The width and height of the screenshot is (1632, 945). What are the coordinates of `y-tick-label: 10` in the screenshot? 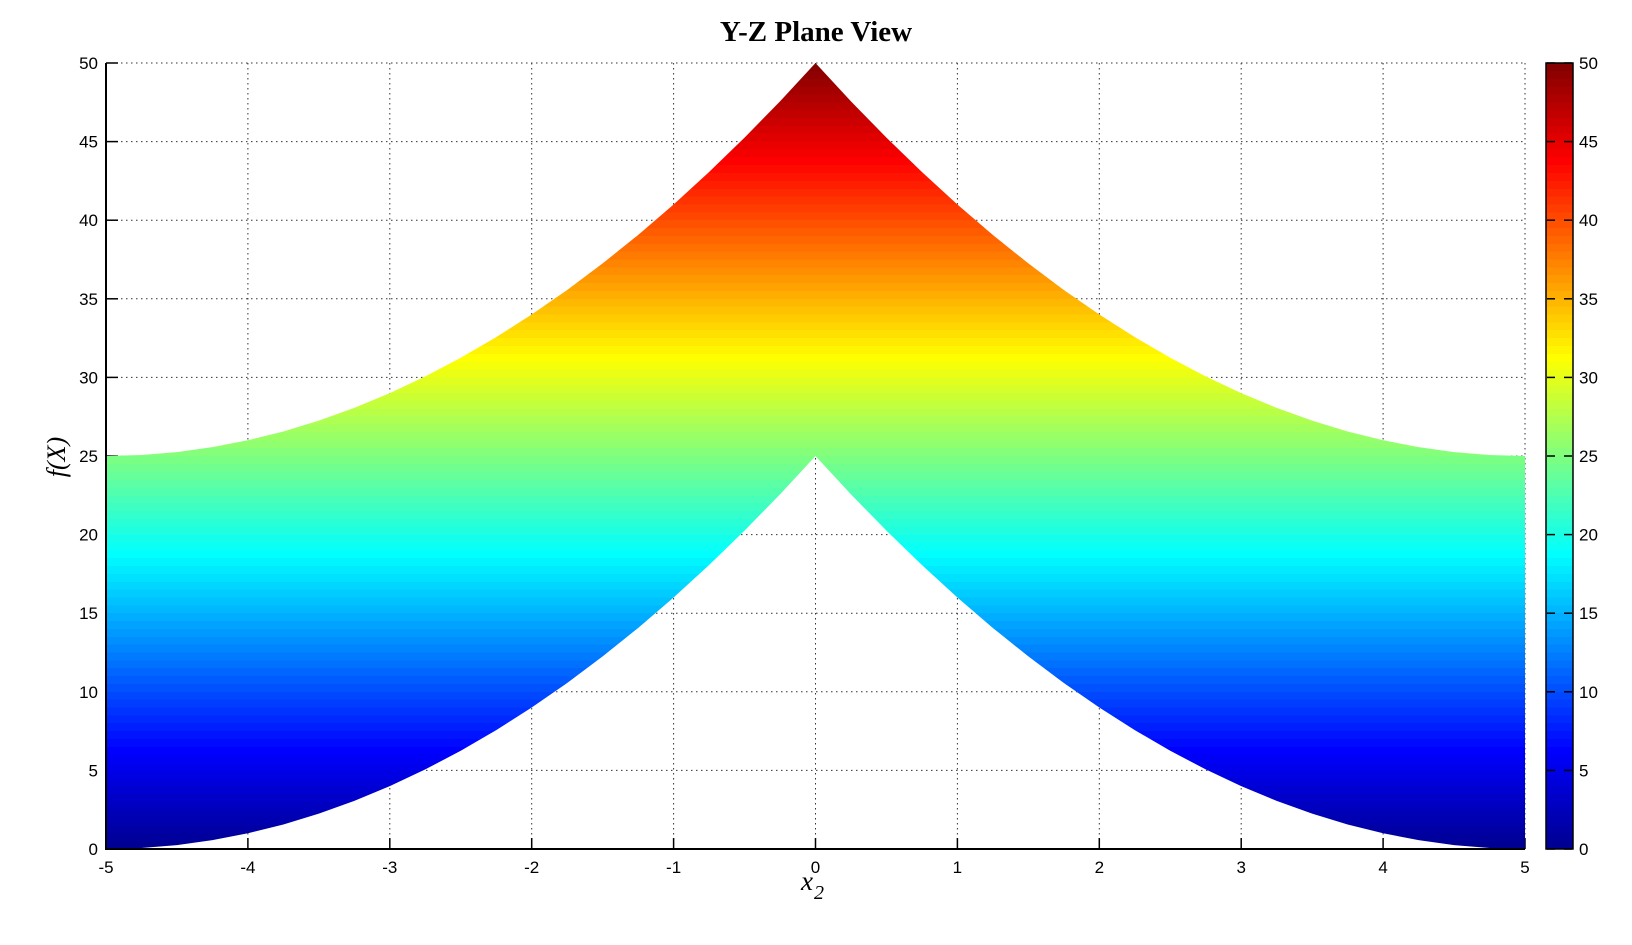 It's located at (88, 692).